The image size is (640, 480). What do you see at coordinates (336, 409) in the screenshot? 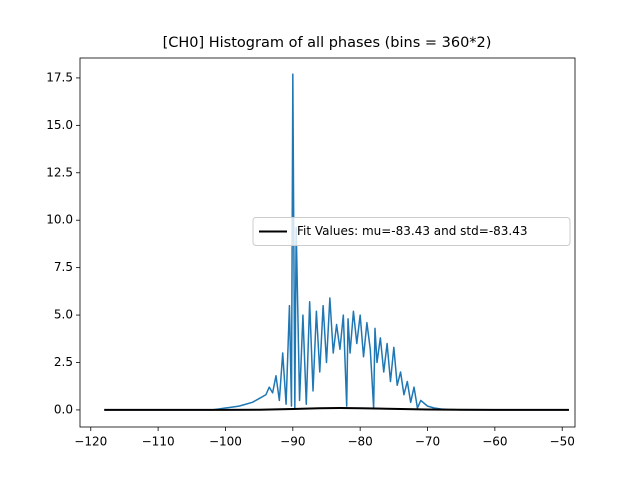
I see `series-line` at bounding box center [336, 409].